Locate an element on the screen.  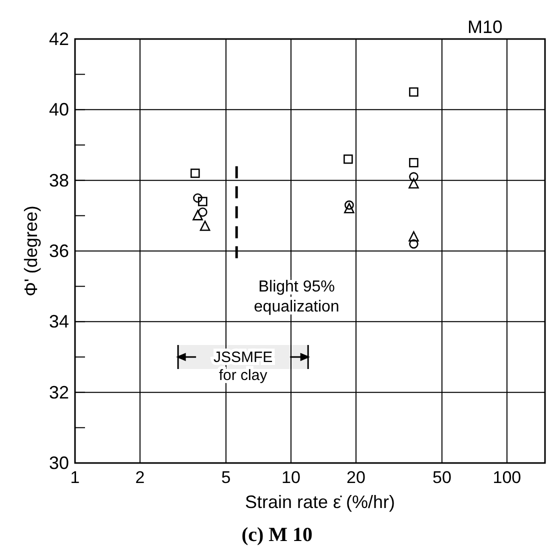
y-tick-label: 40 is located at coordinates (58, 110).